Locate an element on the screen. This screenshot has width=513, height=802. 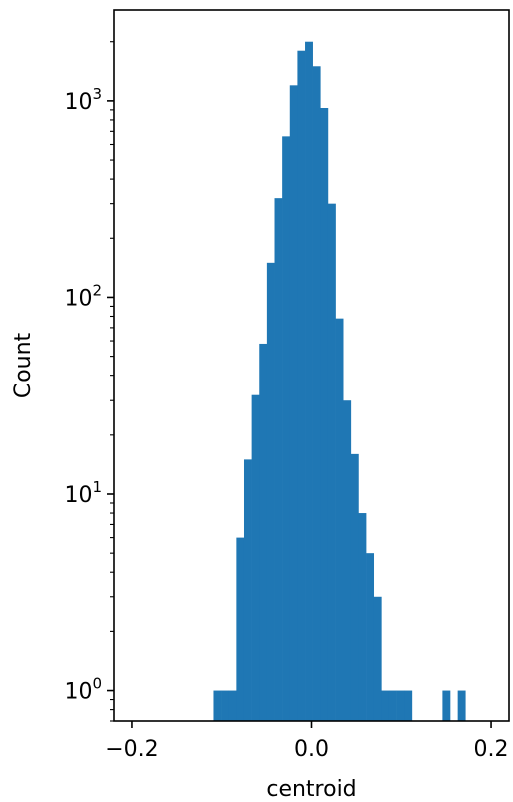
y-tick-label: 10² is located at coordinates (83, 296).